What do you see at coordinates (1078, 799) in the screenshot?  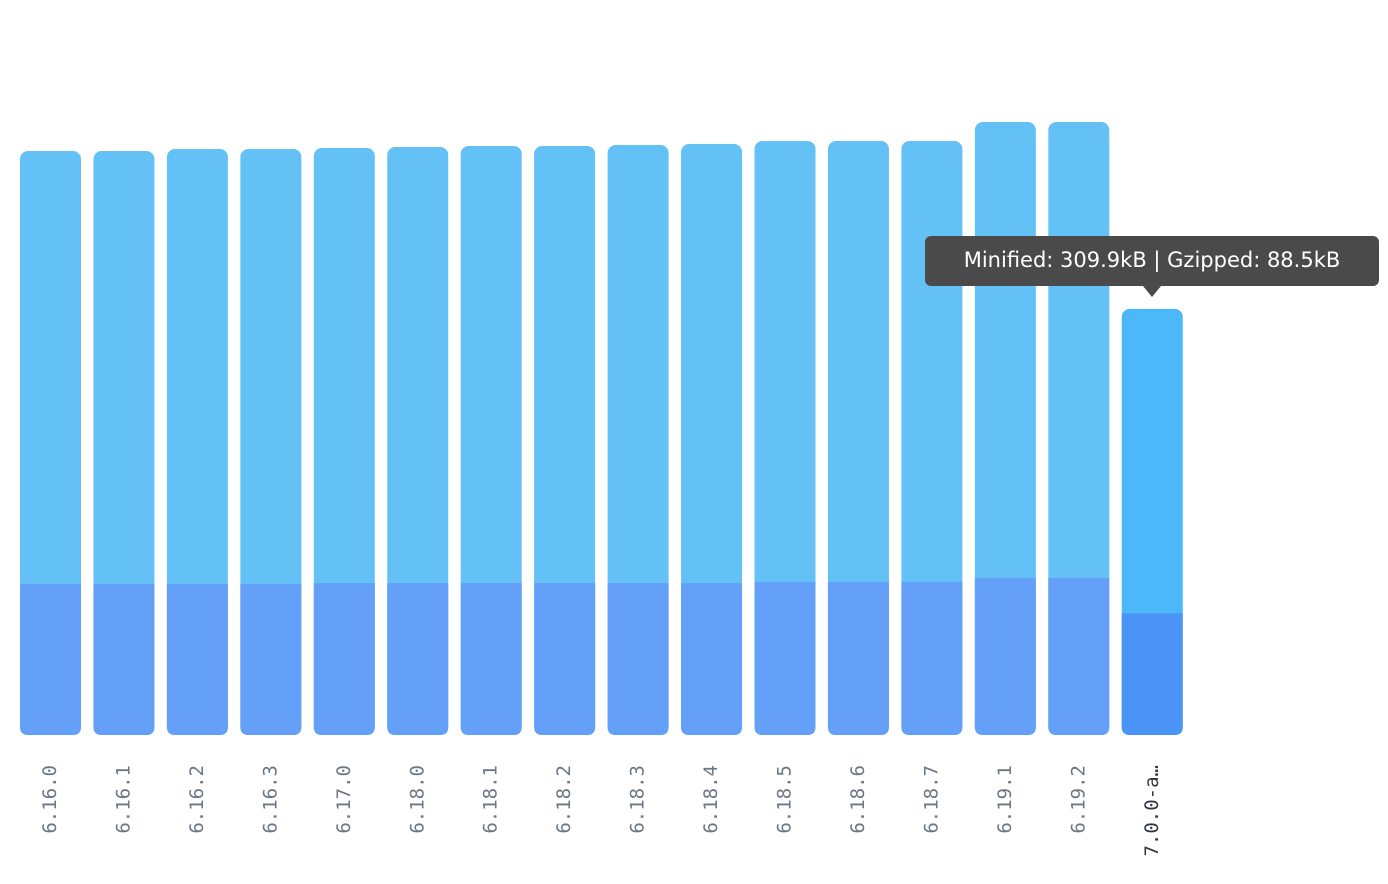 I see `x-tick-label: 6.19.2` at bounding box center [1078, 799].